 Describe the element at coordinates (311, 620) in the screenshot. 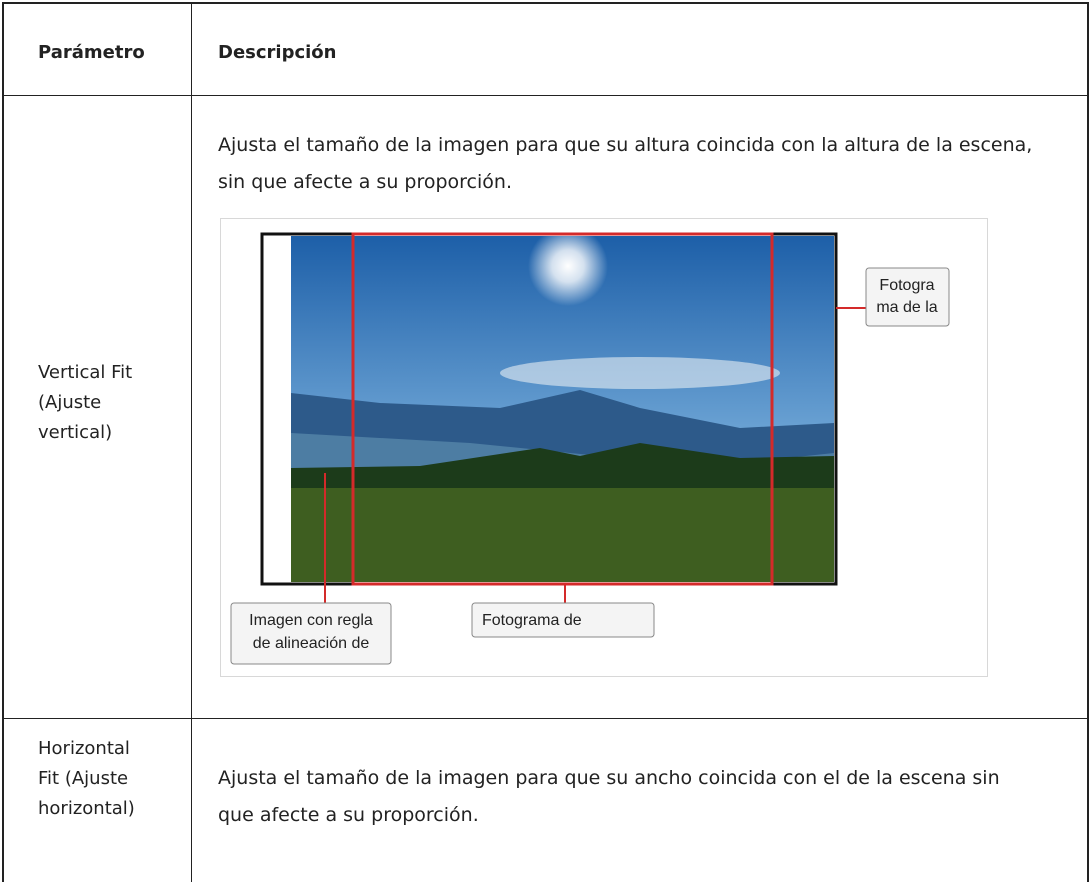

I see `label: Imagen con regla` at that location.